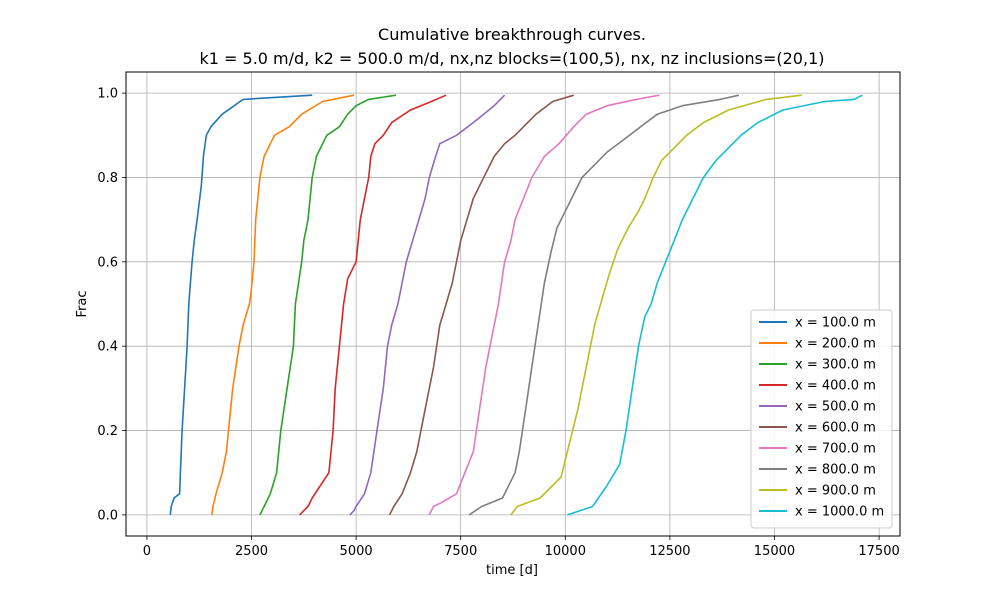 This screenshot has width=1000, height=600. What do you see at coordinates (107, 515) in the screenshot?
I see `y-tick-label: 0.0` at bounding box center [107, 515].